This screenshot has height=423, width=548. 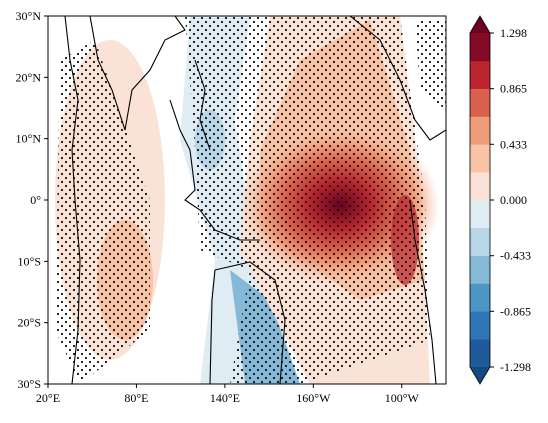 What do you see at coordinates (430, 65) in the screenshot?
I see `stippling` at bounding box center [430, 65].